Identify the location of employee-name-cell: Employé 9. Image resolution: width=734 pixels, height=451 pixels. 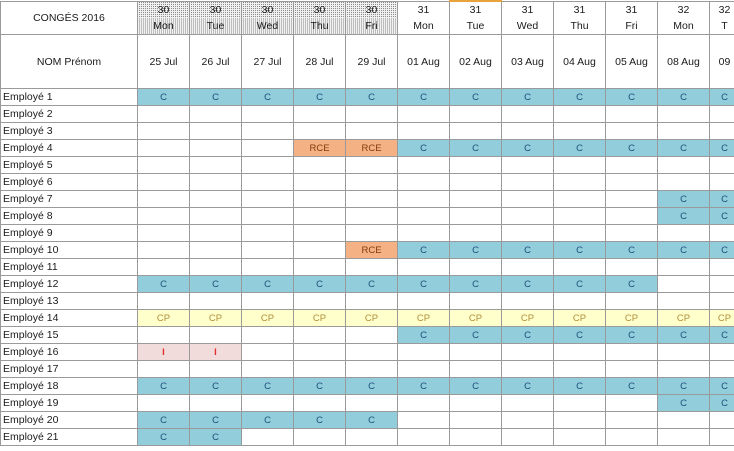
(69, 233).